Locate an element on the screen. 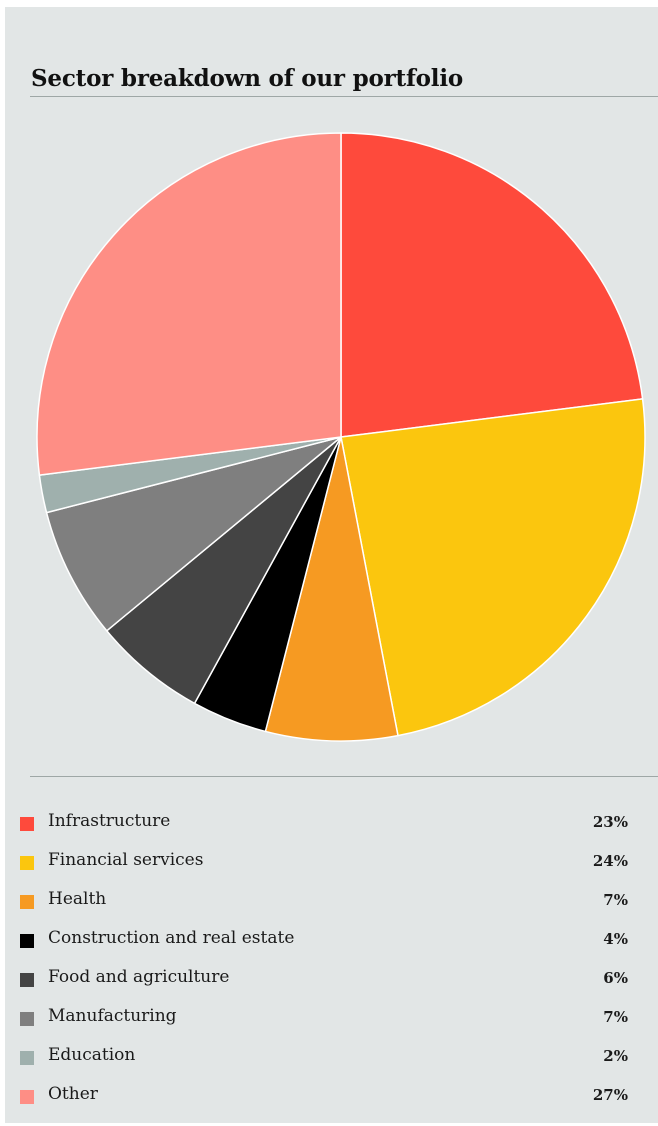 The image size is (658, 1126). legend-label: Infrastructure is located at coordinates (109, 821).